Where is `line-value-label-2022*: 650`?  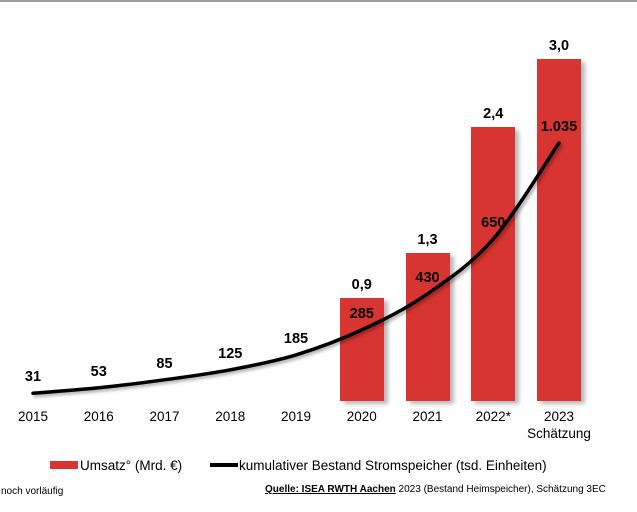
line-value-label-2022*: 650 is located at coordinates (493, 222).